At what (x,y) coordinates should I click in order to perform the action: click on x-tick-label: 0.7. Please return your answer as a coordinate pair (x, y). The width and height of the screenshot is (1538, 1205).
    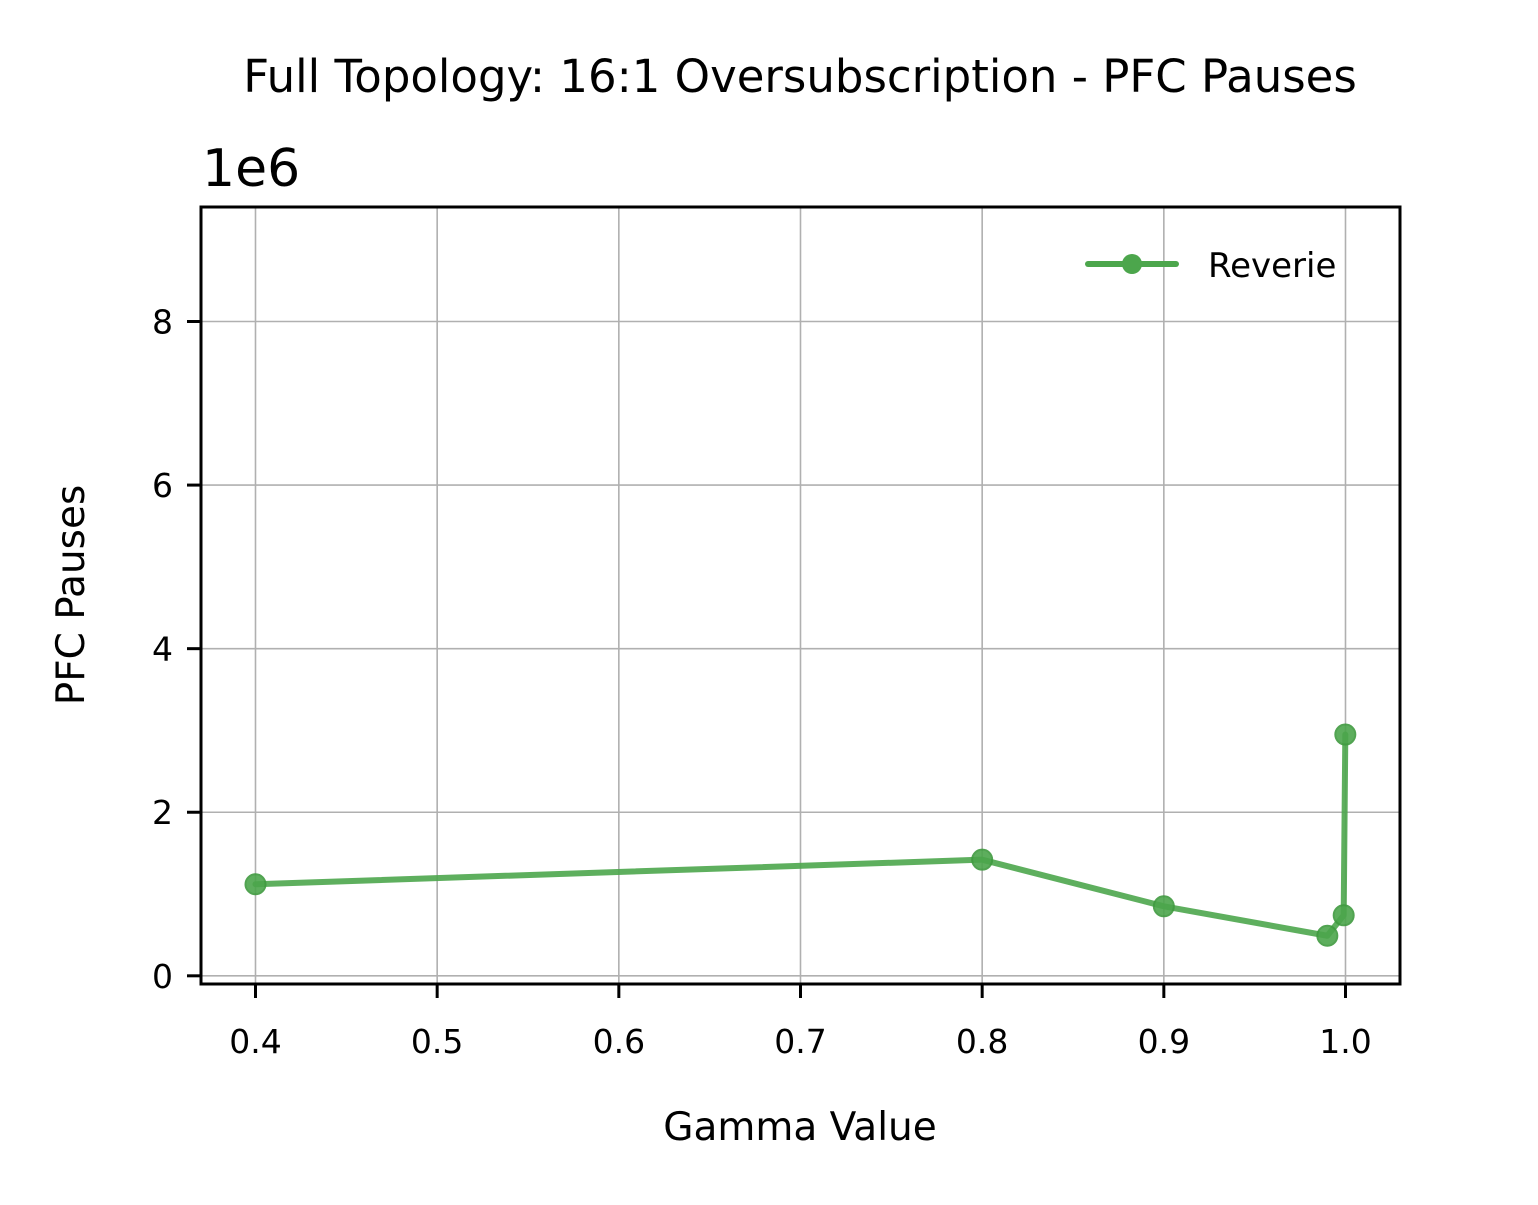
    Looking at the image, I should click on (800, 1041).